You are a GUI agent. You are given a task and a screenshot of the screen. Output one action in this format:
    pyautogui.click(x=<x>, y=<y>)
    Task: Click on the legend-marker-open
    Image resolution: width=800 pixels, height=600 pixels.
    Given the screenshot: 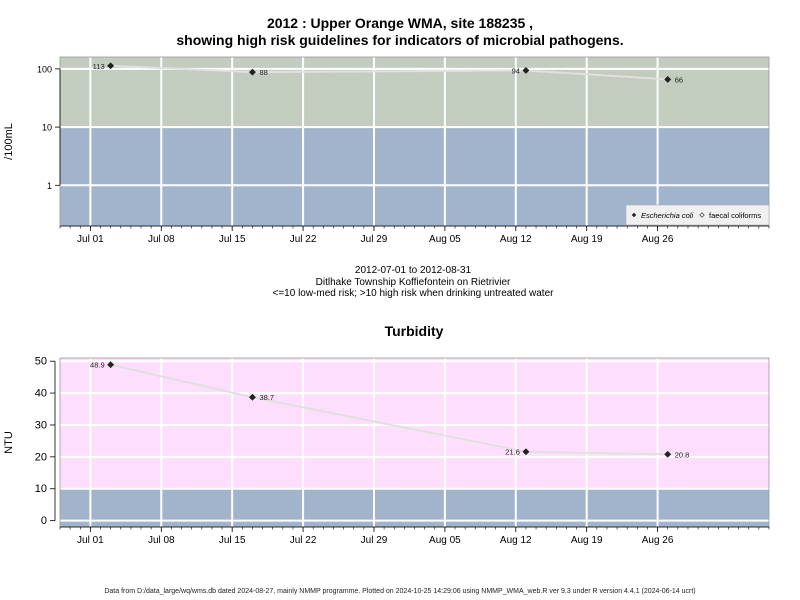 What is the action you would take?
    pyautogui.click(x=702, y=215)
    